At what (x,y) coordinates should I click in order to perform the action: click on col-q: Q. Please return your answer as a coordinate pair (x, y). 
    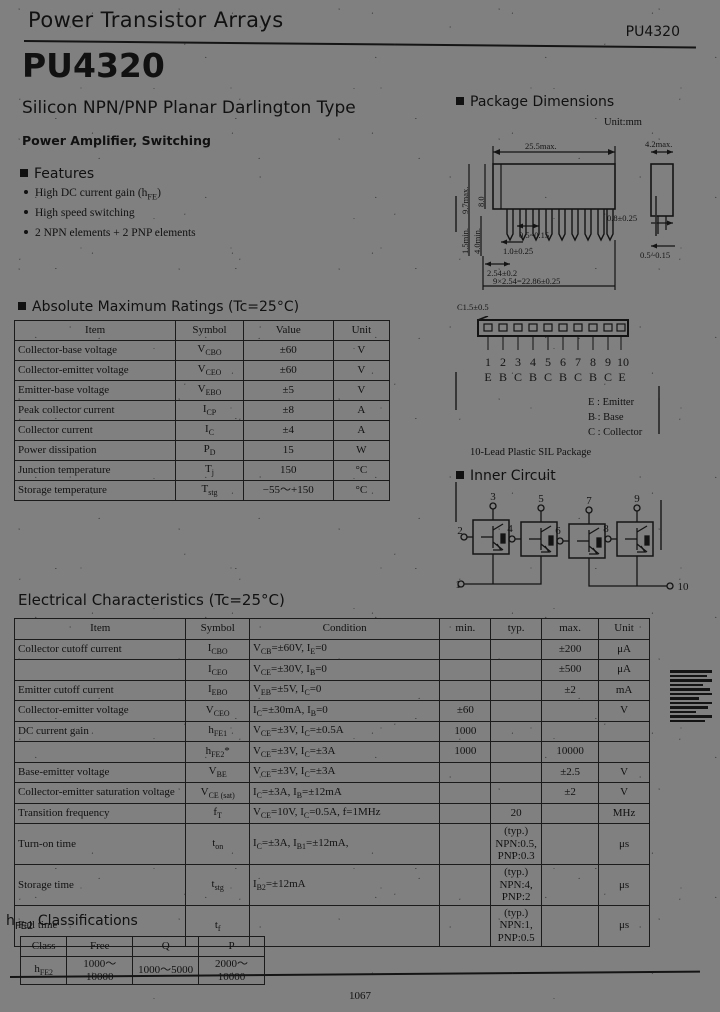
    Looking at the image, I should click on (166, 946).